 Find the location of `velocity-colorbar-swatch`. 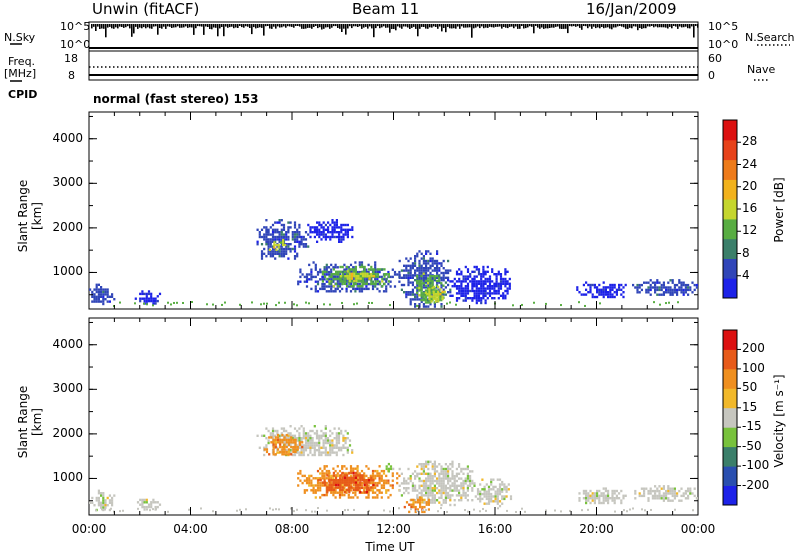

velocity-colorbar-swatch is located at coordinates (730, 437).